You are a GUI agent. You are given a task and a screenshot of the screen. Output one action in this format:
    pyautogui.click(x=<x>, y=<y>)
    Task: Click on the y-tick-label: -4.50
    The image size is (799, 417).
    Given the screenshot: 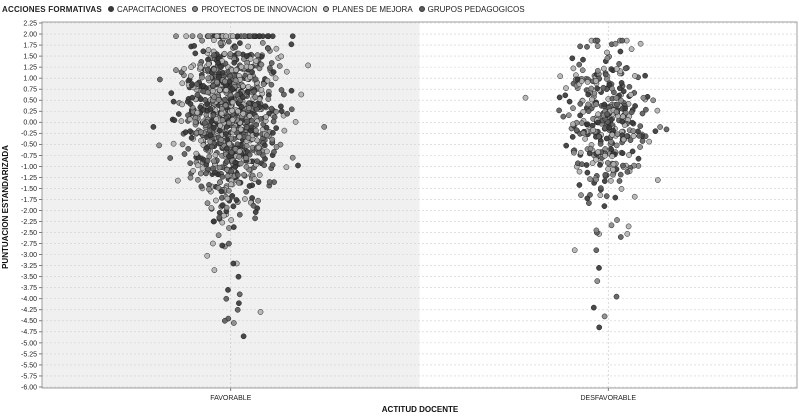 What is the action you would take?
    pyautogui.click(x=29, y=321)
    